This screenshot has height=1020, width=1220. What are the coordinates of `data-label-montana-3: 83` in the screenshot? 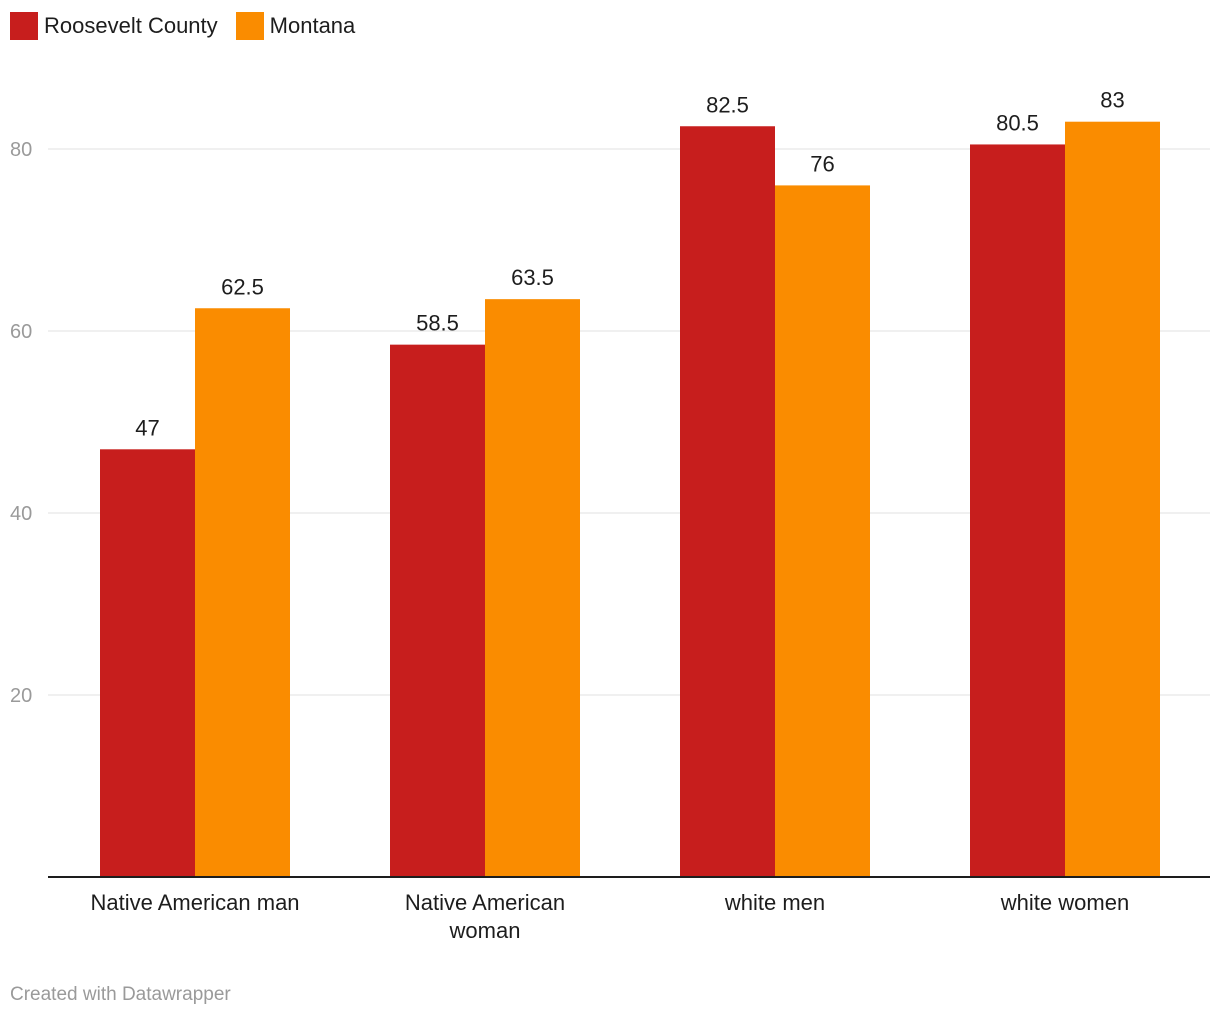 It's located at (1112, 100).